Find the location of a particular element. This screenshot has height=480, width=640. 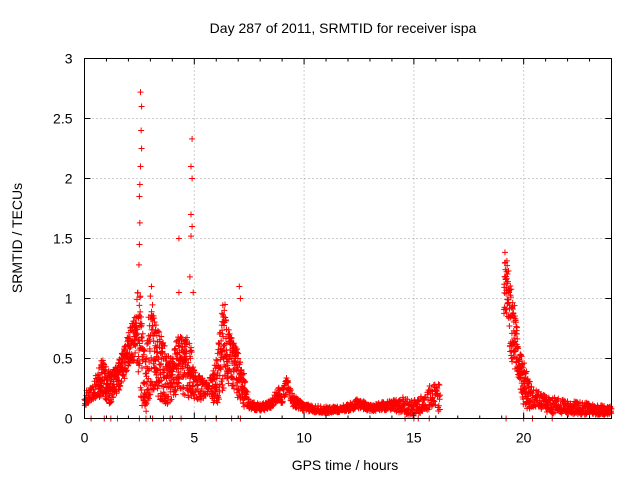

y-tick-label: 1 is located at coordinates (69, 299).